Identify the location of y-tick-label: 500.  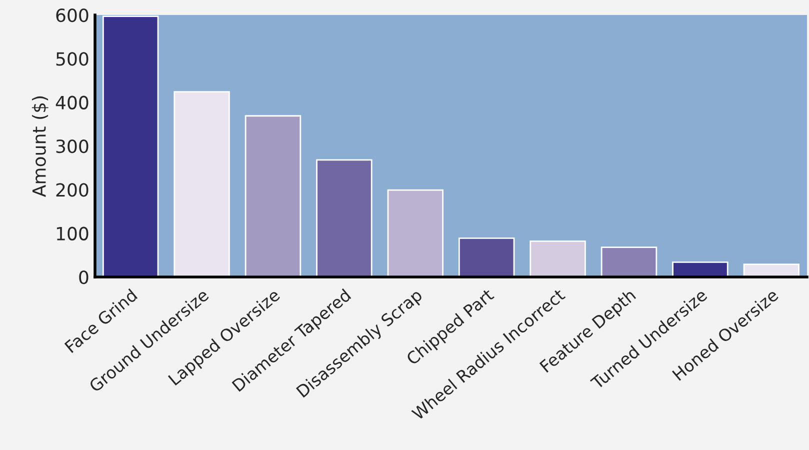
(72, 59).